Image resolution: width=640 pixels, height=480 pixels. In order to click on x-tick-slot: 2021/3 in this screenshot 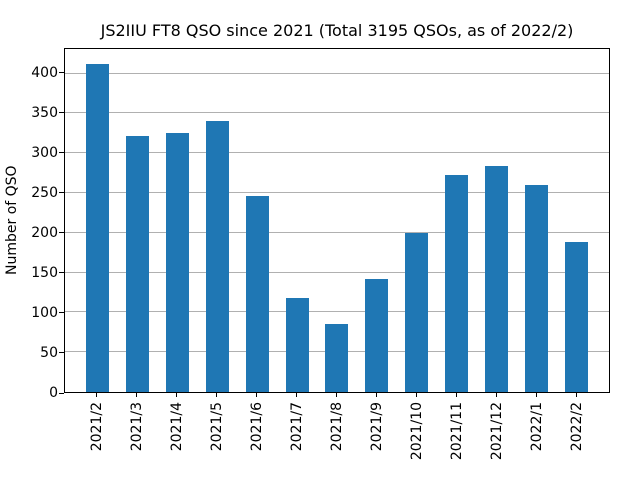, I will do `click(137, 434)`.